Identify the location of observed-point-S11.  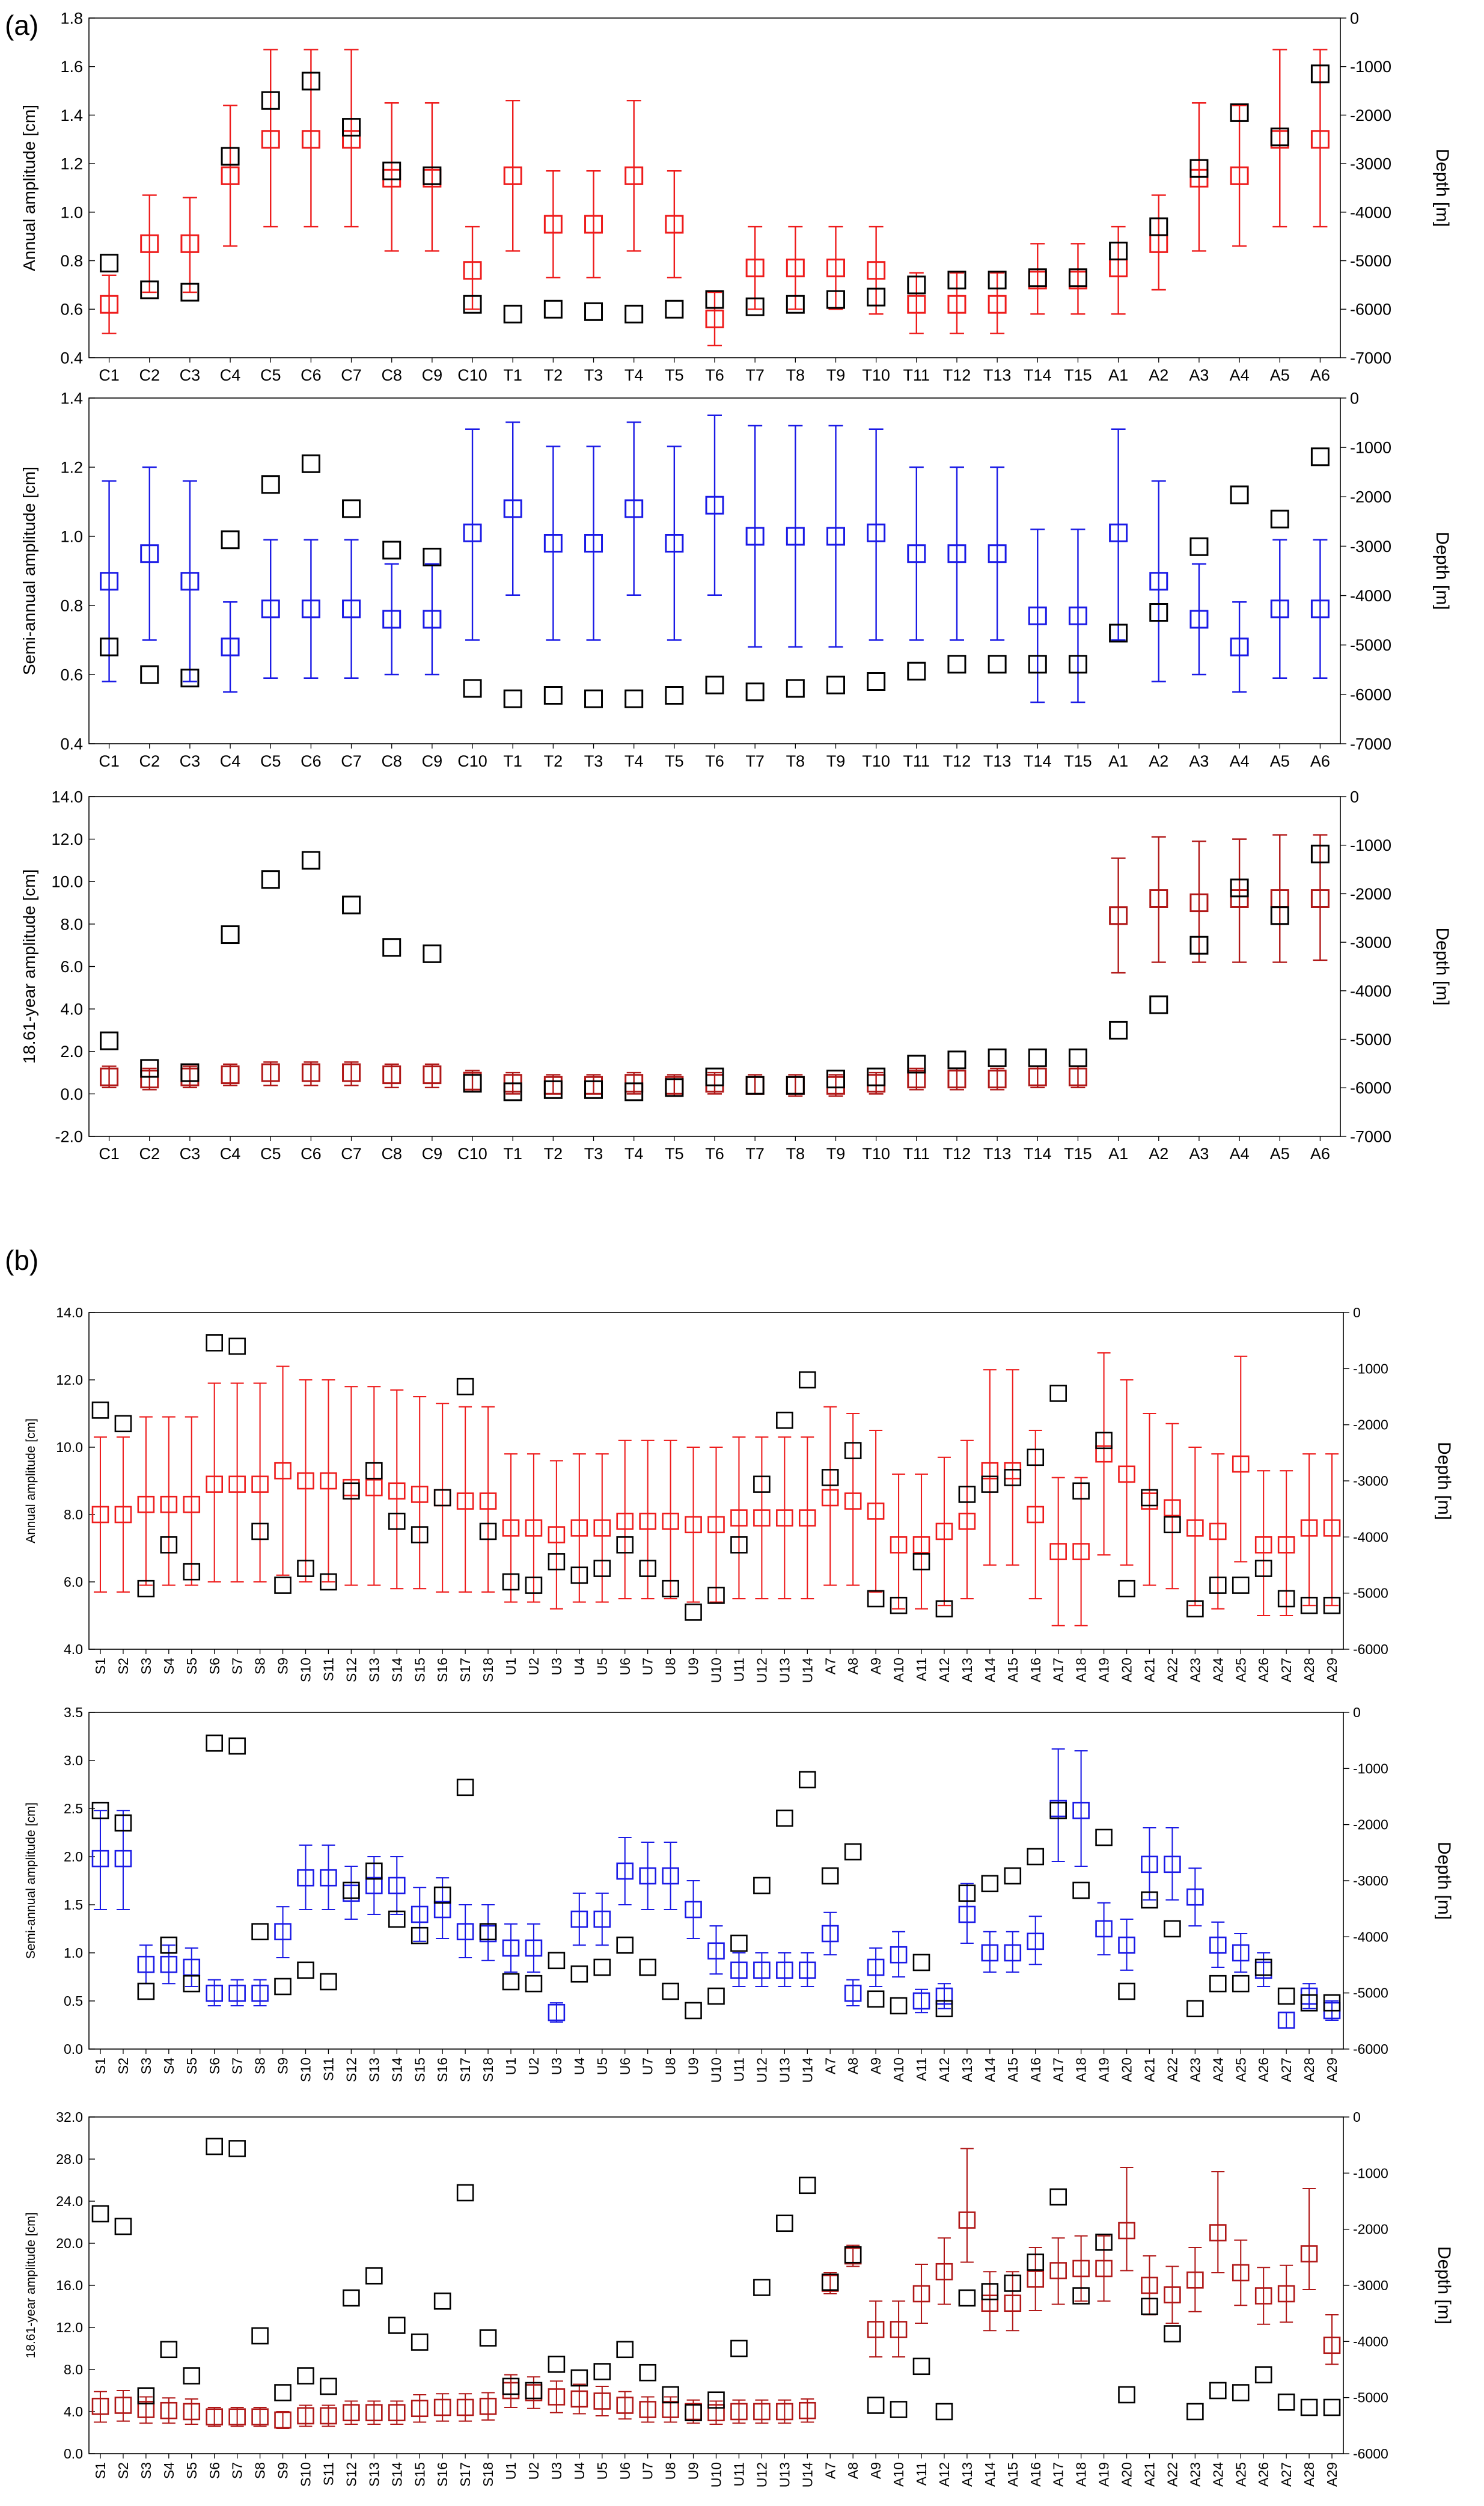
(328, 1582).